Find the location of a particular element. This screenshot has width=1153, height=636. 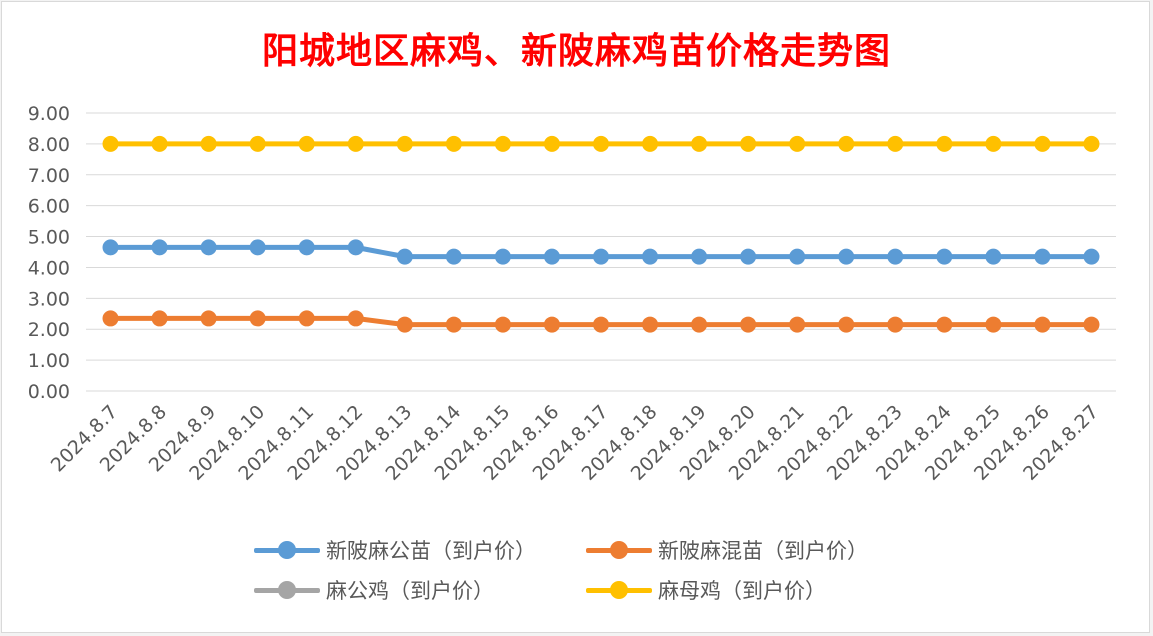

y-tick-label: 6.00 is located at coordinates (49, 207).